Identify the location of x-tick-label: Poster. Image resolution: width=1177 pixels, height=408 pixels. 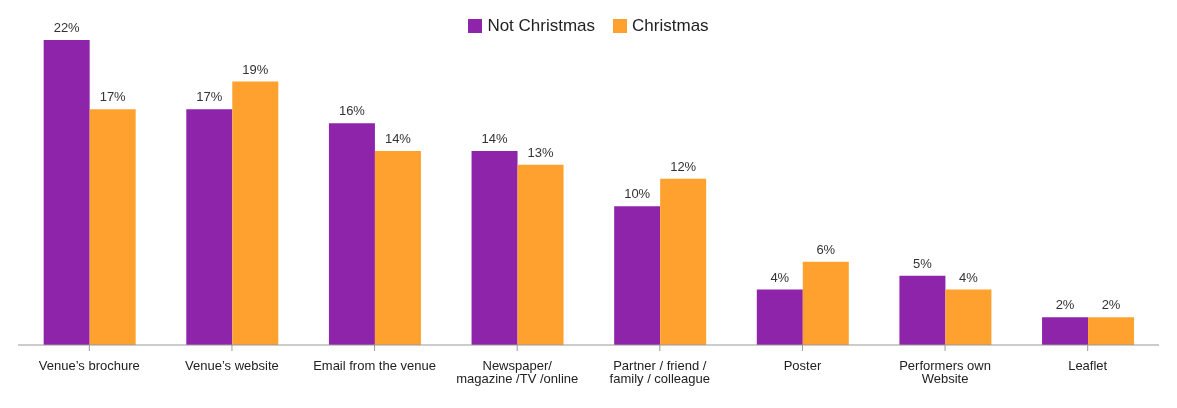
(802, 366).